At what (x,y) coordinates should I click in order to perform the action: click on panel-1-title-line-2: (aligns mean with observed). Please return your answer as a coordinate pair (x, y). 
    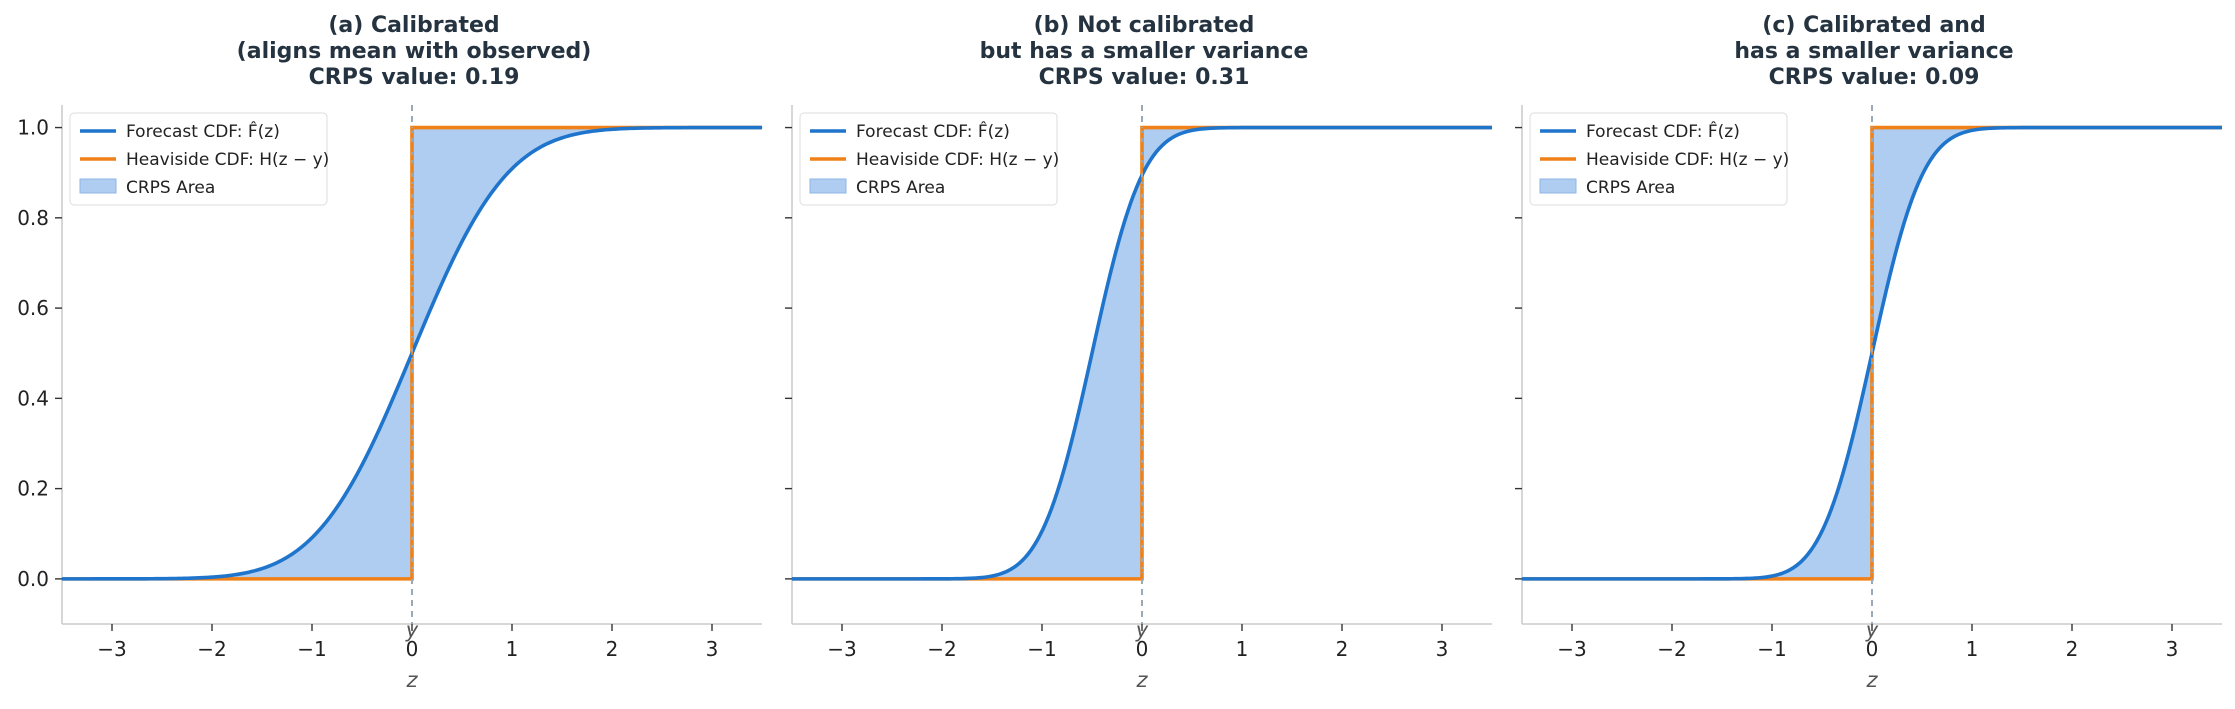
    Looking at the image, I should click on (414, 51).